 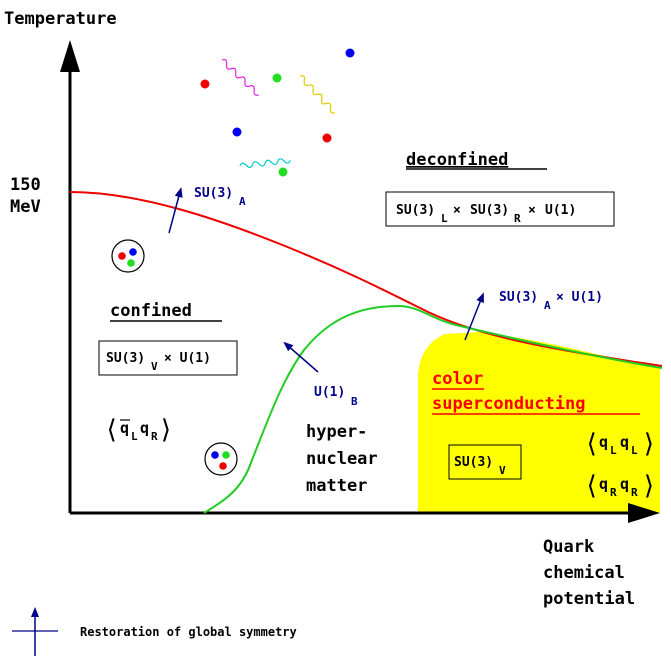 I want to click on gluon-cyan, so click(x=265, y=163).